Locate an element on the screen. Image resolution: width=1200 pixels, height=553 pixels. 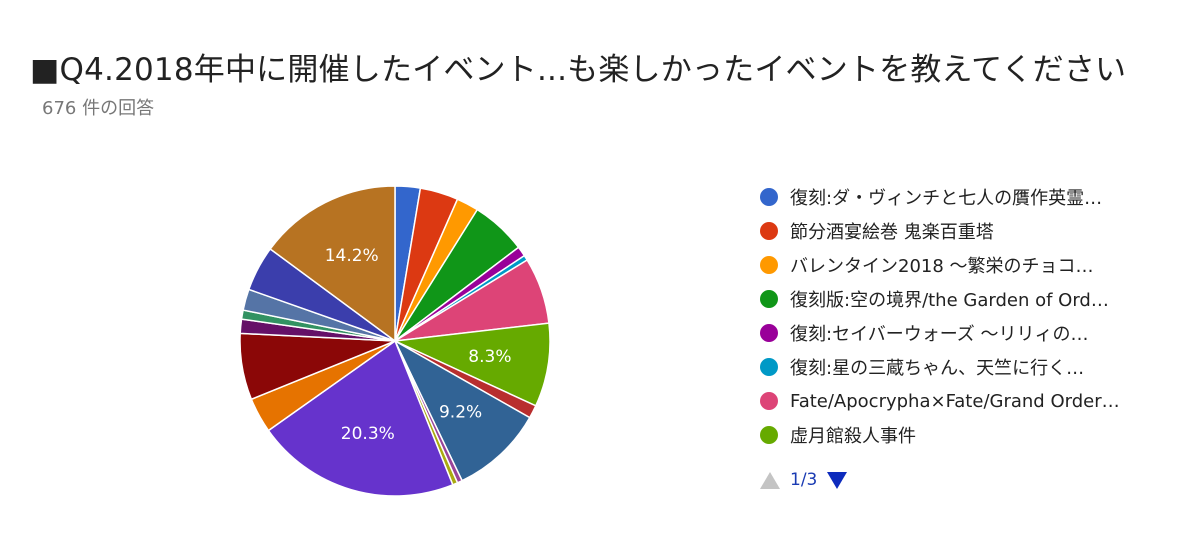
slice-percent-label: 8.3% is located at coordinates (489, 357).